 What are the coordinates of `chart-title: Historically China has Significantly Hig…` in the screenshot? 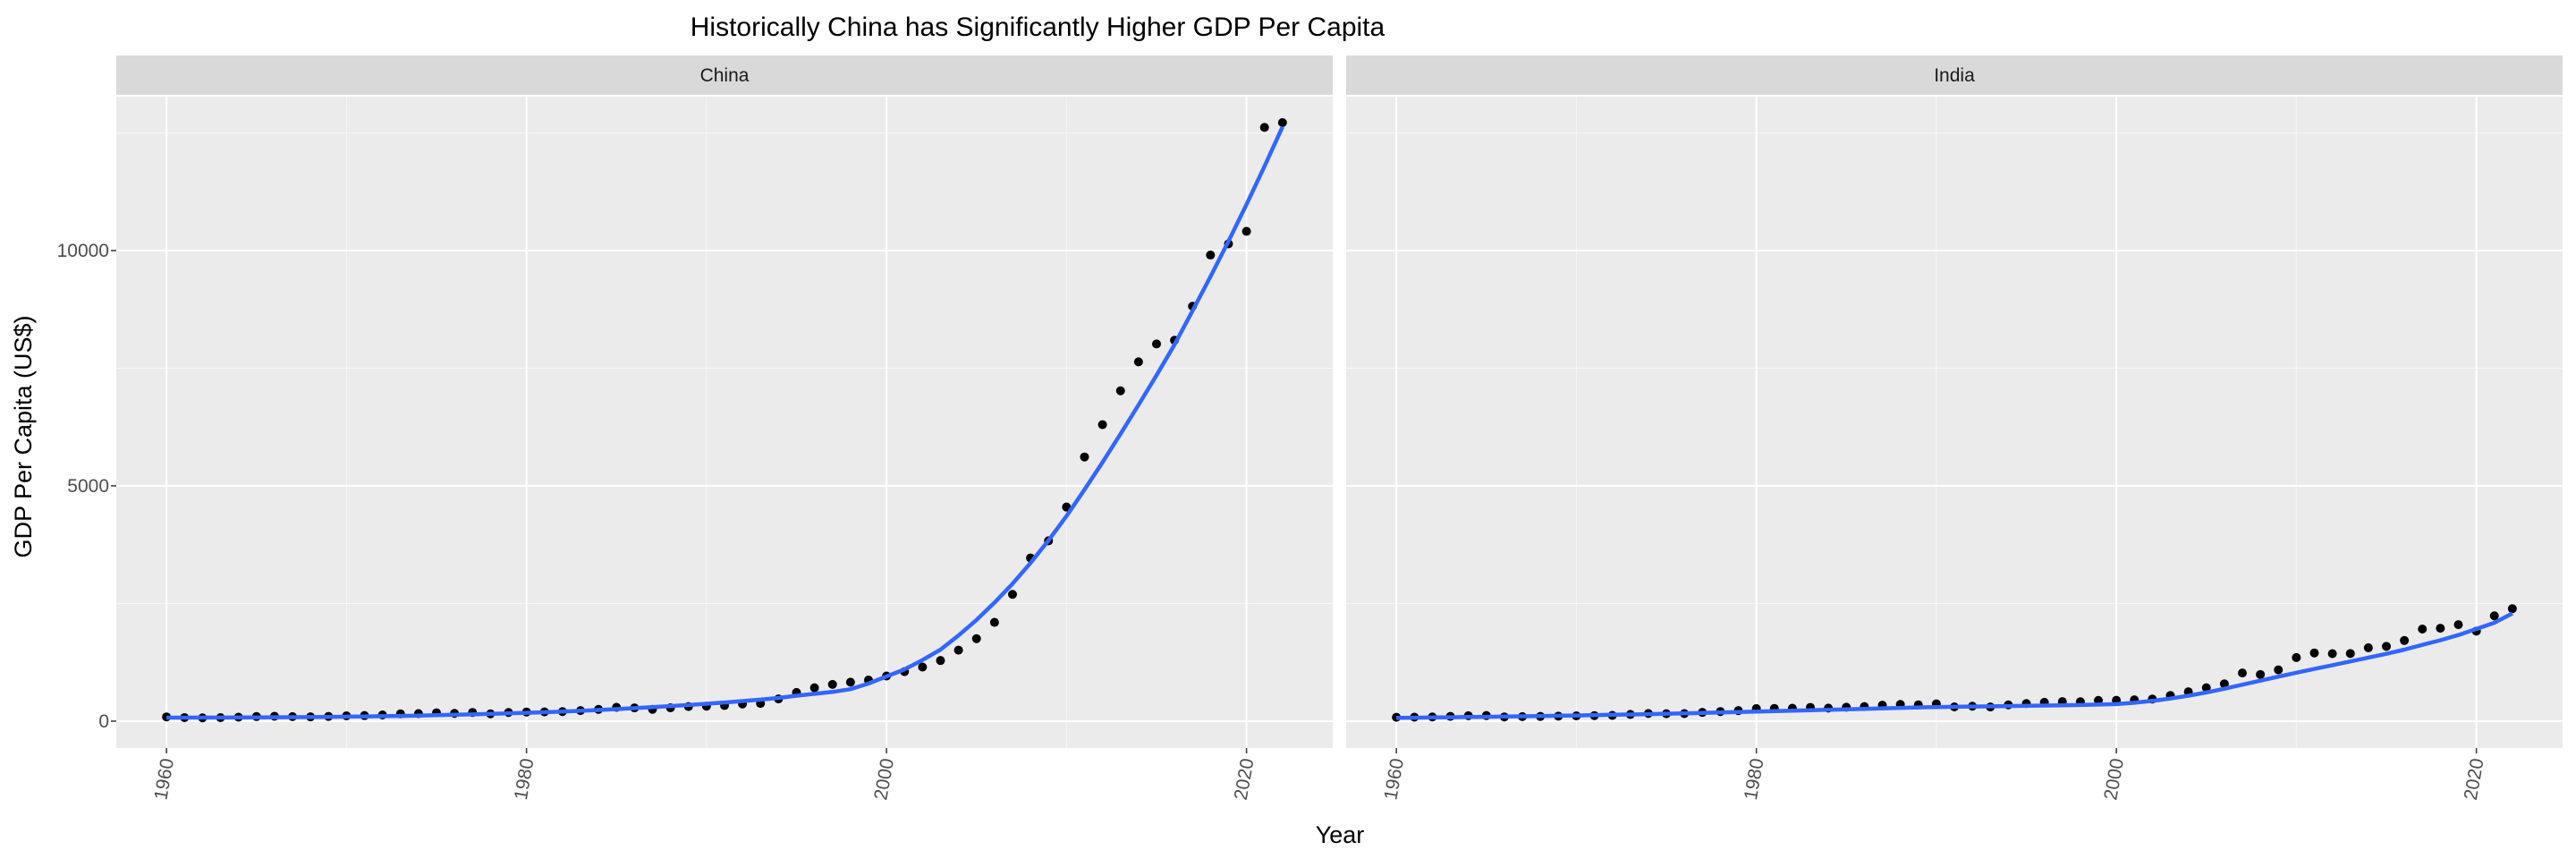 It's located at (1038, 27).